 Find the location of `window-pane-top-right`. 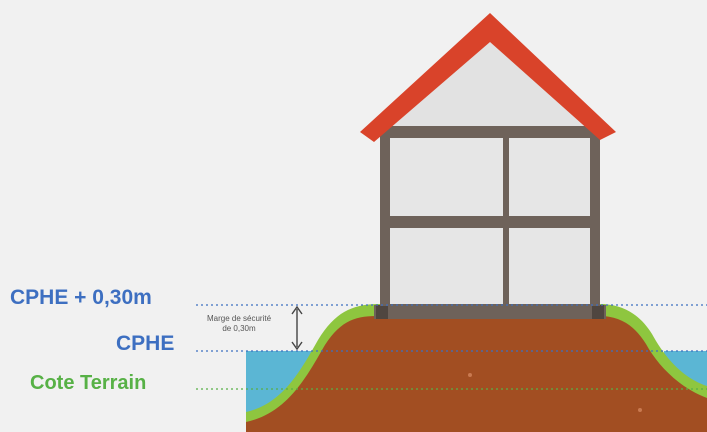

window-pane-top-right is located at coordinates (549, 177).